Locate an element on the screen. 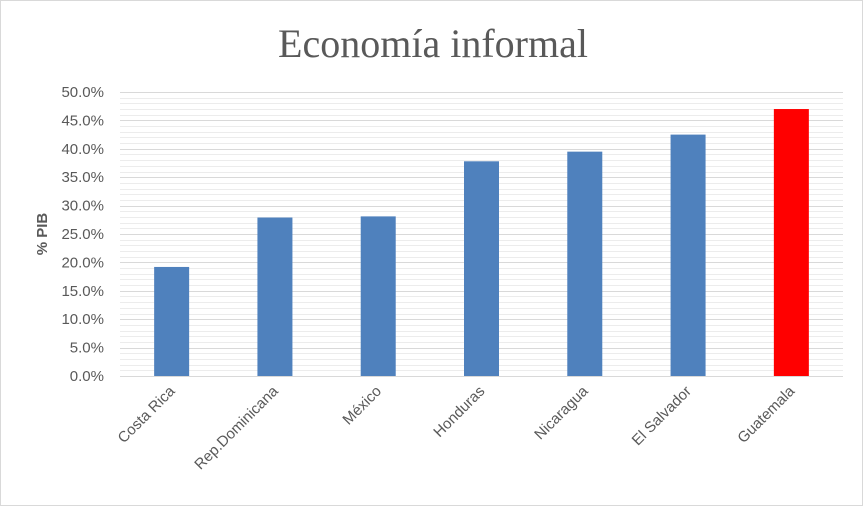 This screenshot has width=863, height=506. x-category-label: Rep.Dominicana is located at coordinates (236, 427).